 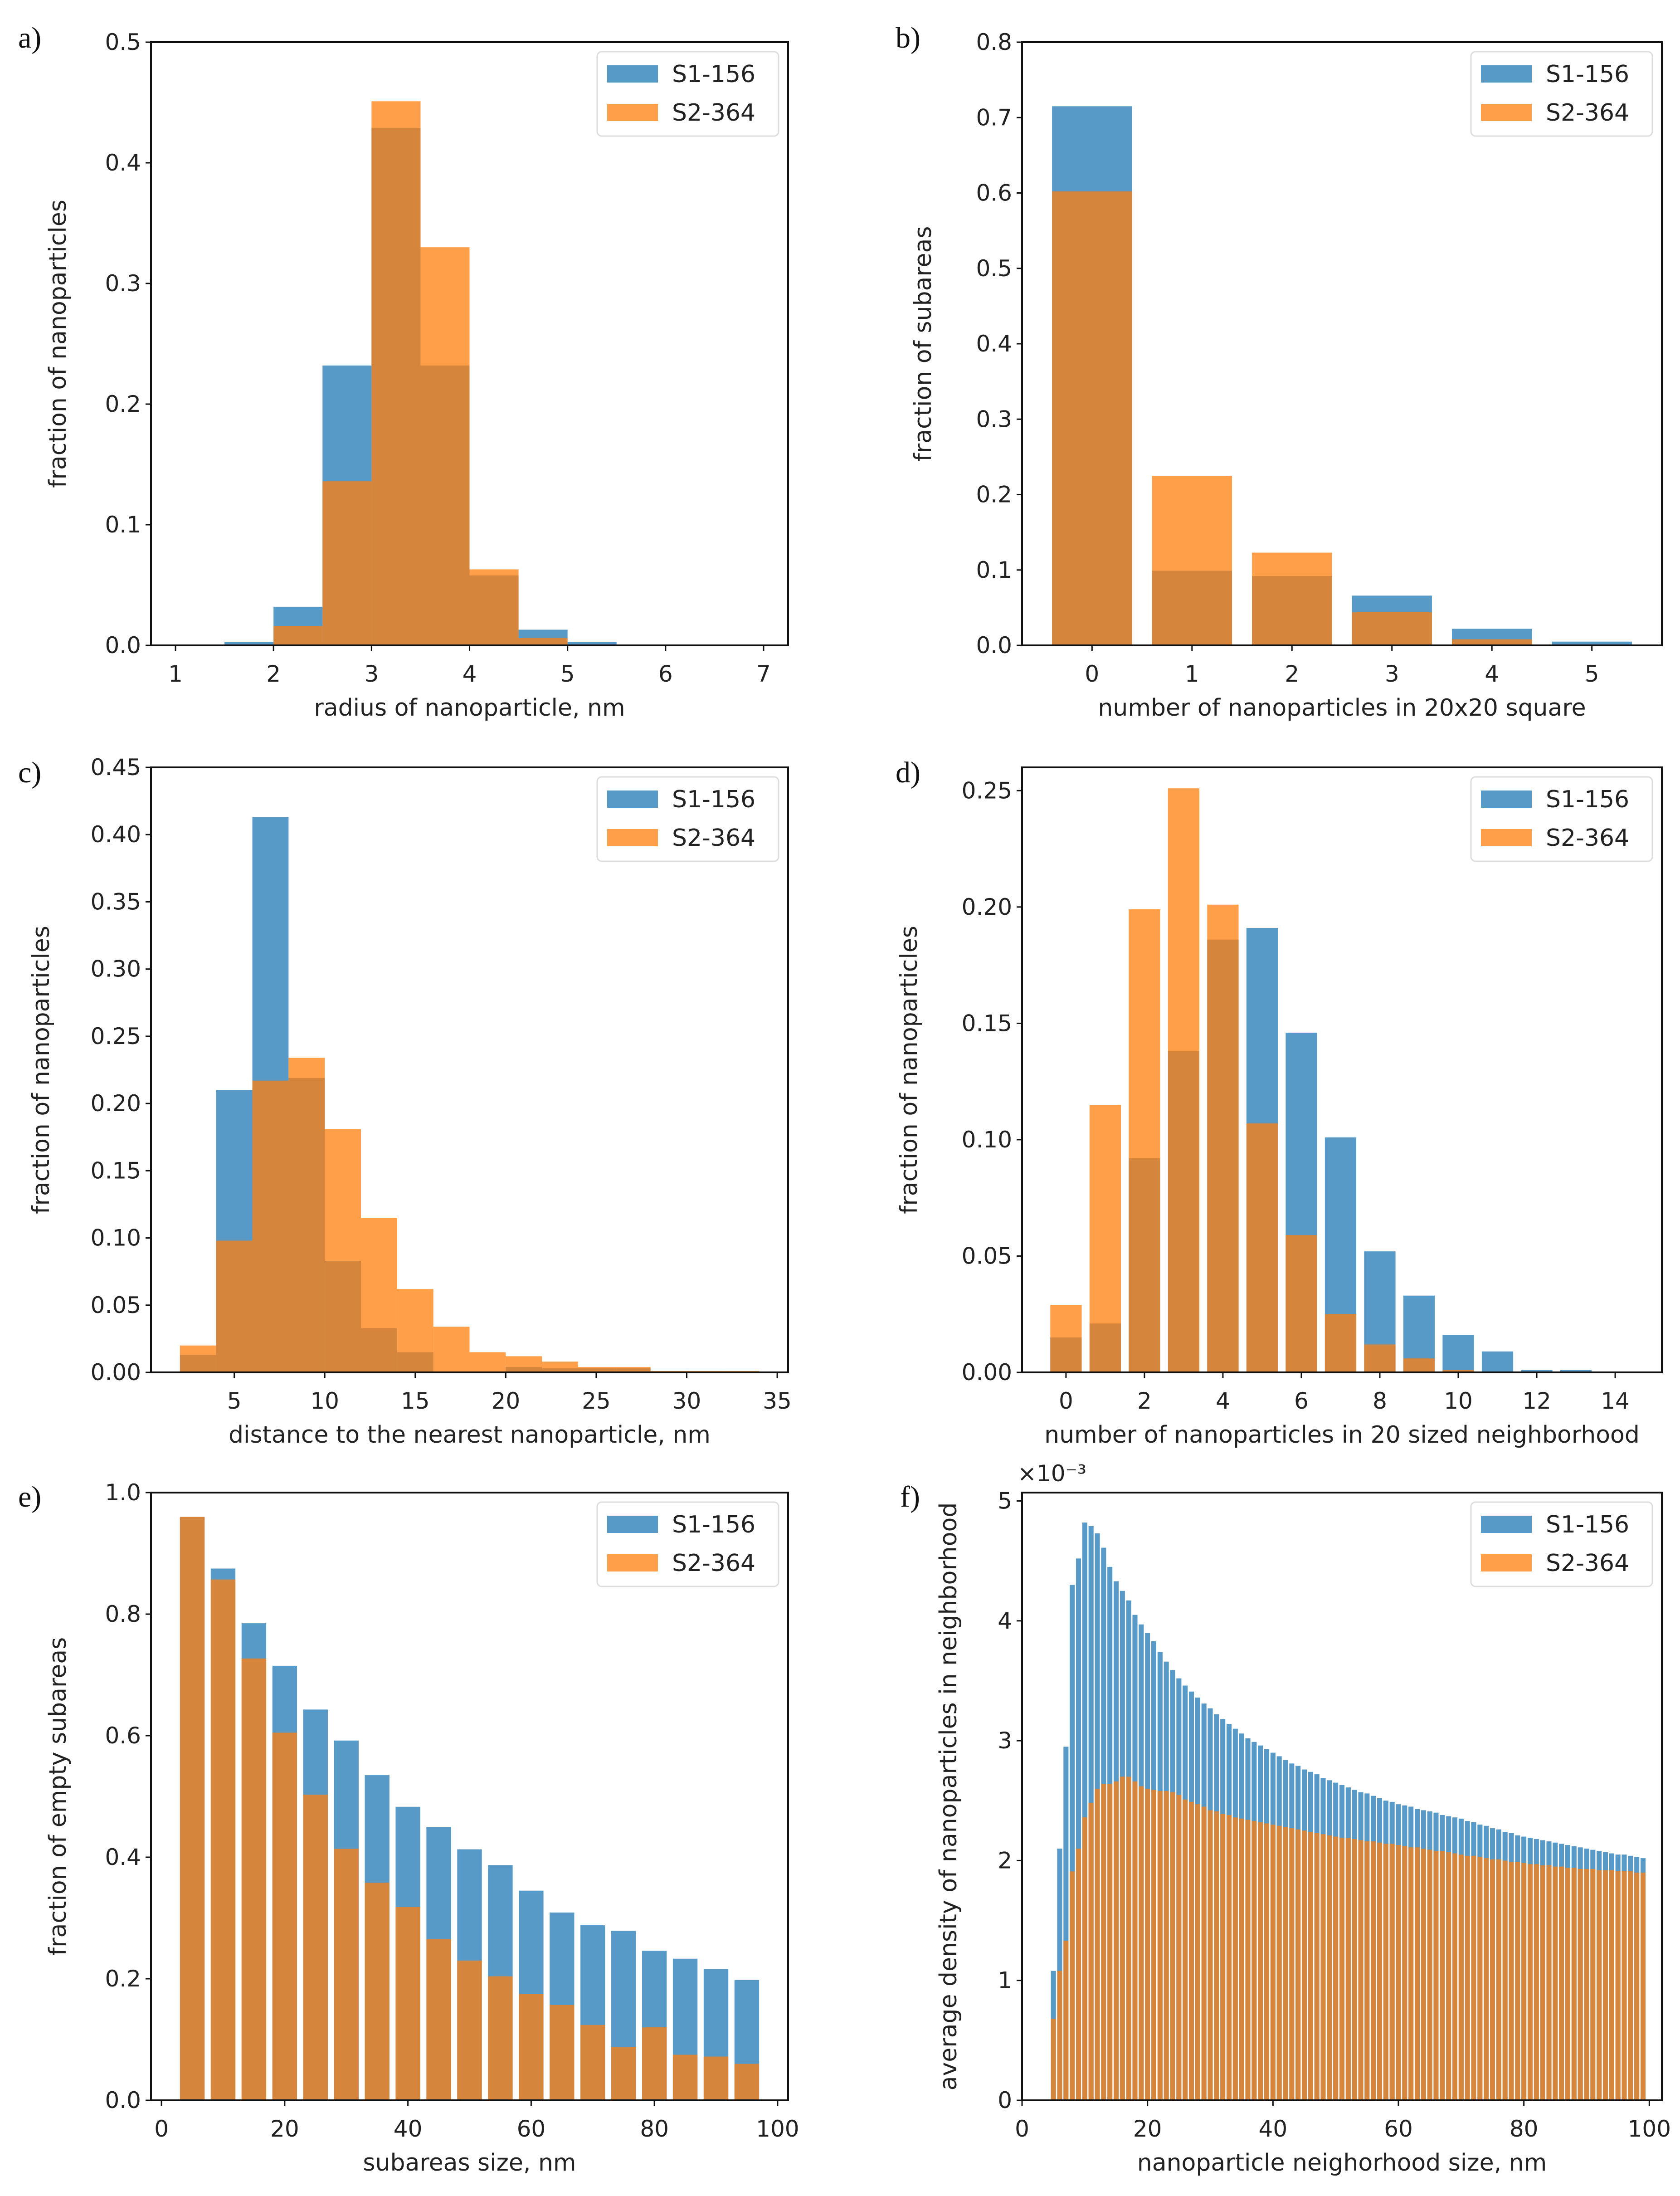 What do you see at coordinates (1342, 2163) in the screenshot?
I see `x-axis-label: nanoparticle neighorhood size, nm` at bounding box center [1342, 2163].